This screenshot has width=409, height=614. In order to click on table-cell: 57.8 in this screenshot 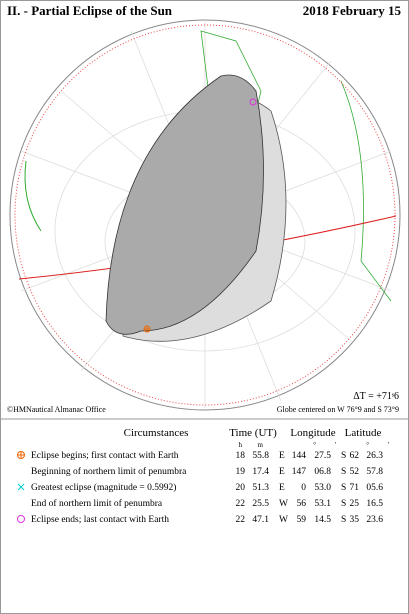, I will do `click(374, 472)`.